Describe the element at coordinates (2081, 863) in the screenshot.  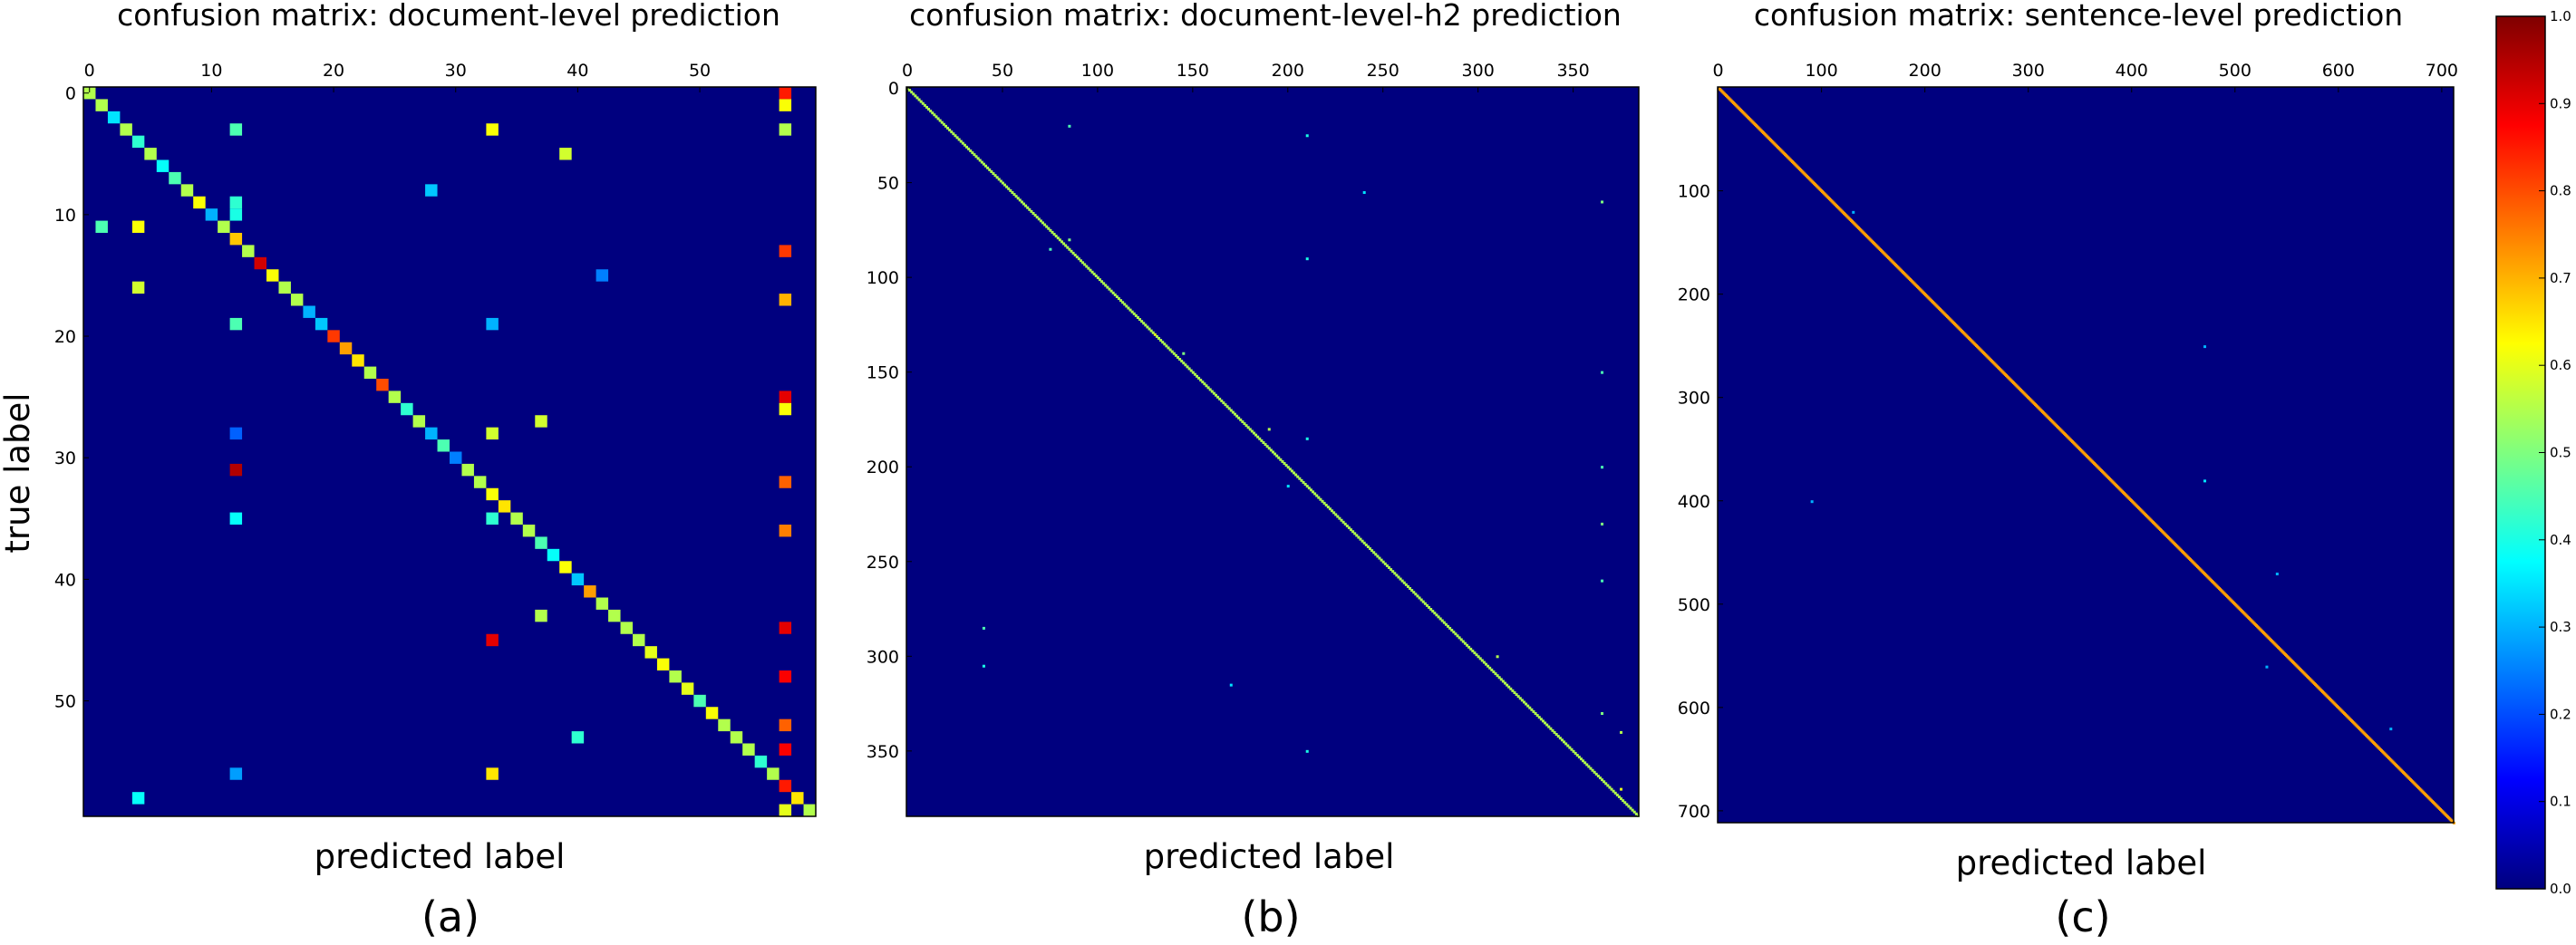
I see `x-axis-label-c: predicted label` at that location.